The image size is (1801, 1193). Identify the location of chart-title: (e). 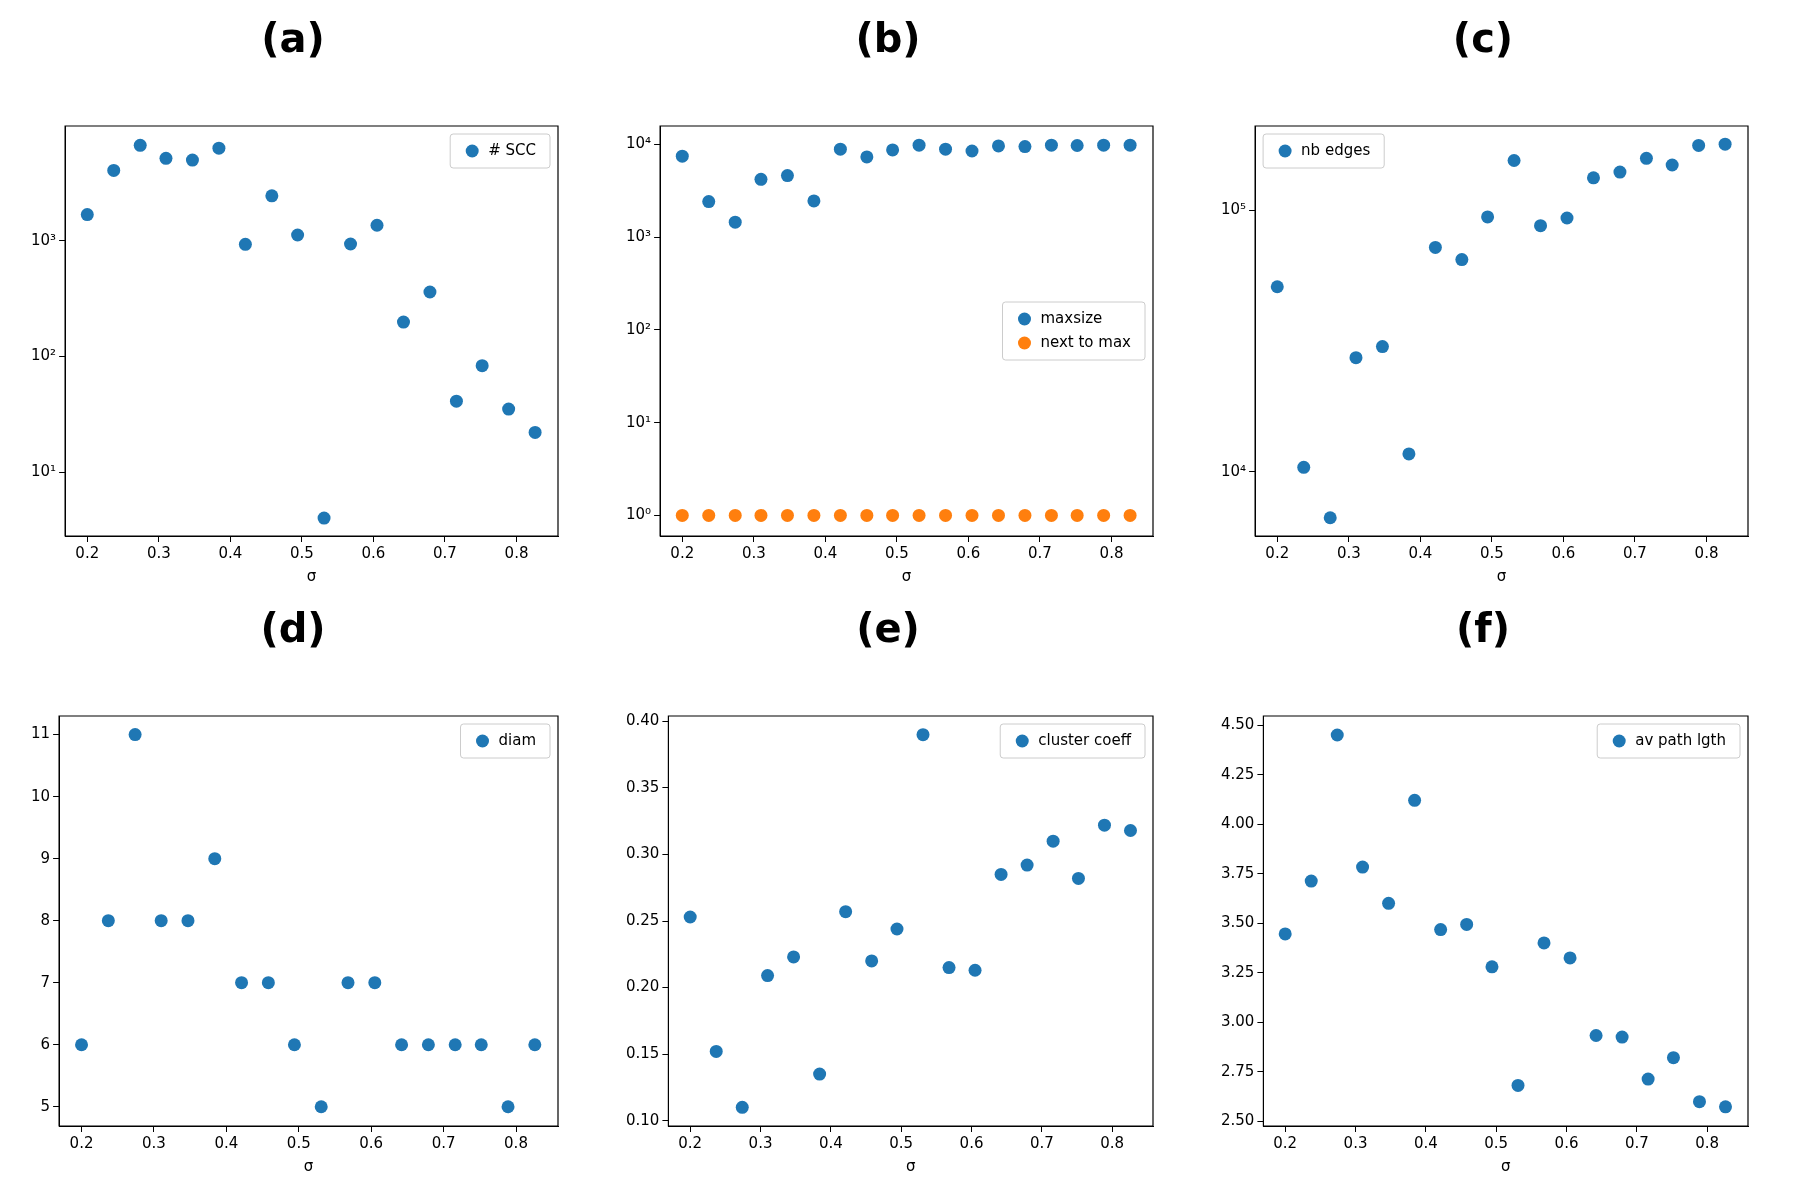
(888, 628).